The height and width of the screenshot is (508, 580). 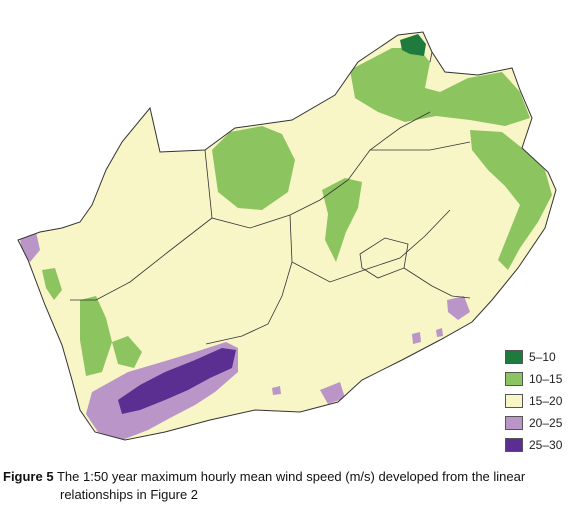 I want to click on legend-label: 15–20, so click(x=546, y=401).